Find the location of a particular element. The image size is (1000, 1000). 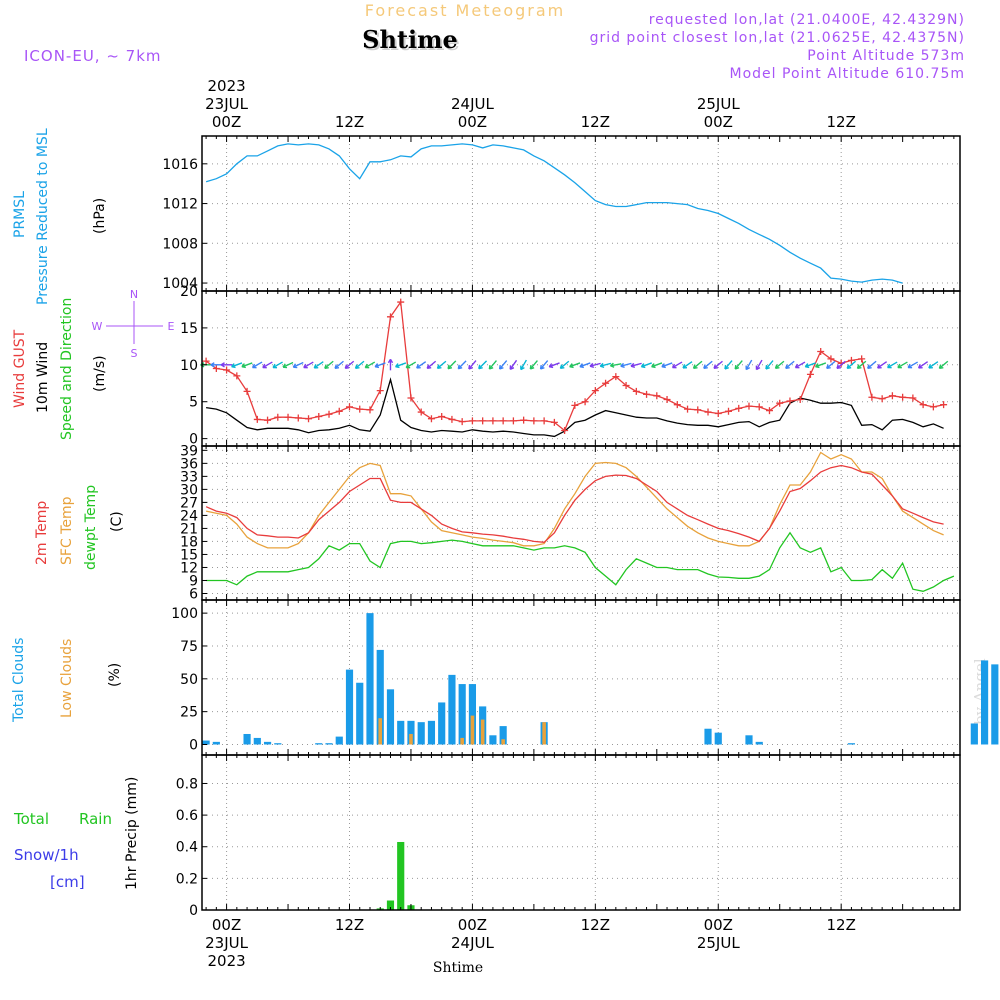

time-label-top: 25JUL is located at coordinates (718, 104).